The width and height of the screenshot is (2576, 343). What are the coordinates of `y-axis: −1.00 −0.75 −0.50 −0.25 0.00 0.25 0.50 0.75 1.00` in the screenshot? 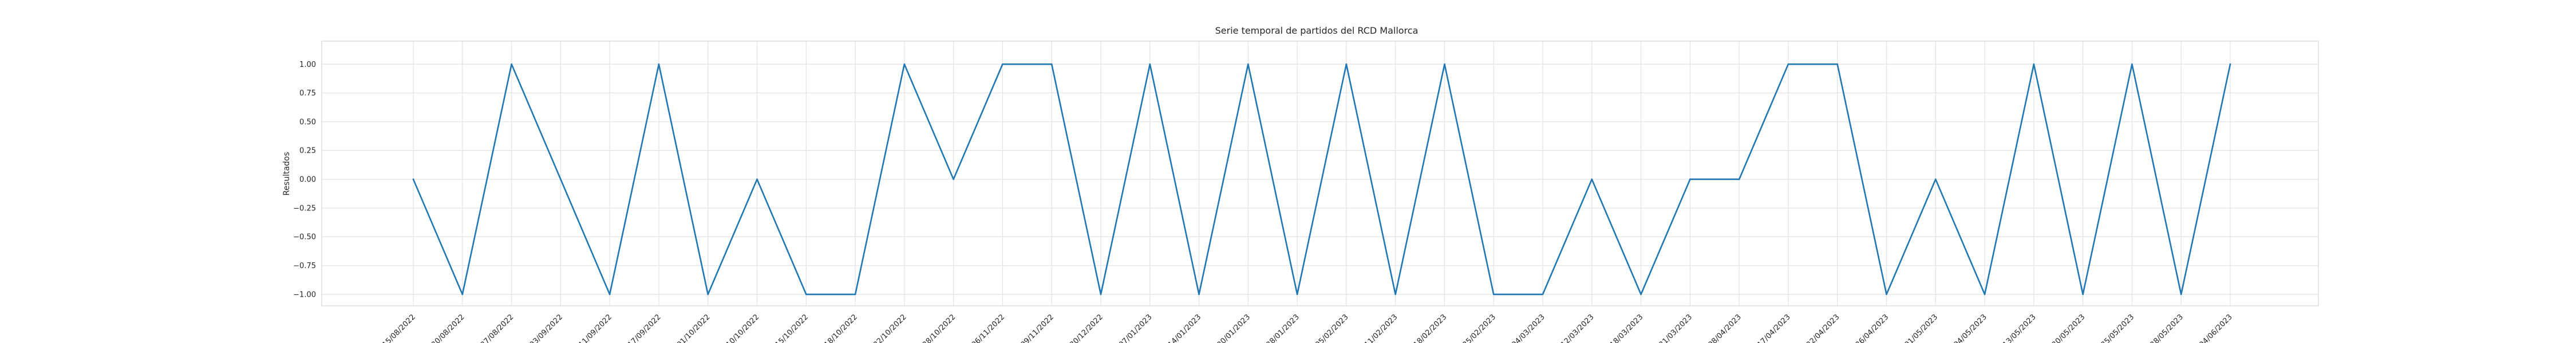 It's located at (304, 180).